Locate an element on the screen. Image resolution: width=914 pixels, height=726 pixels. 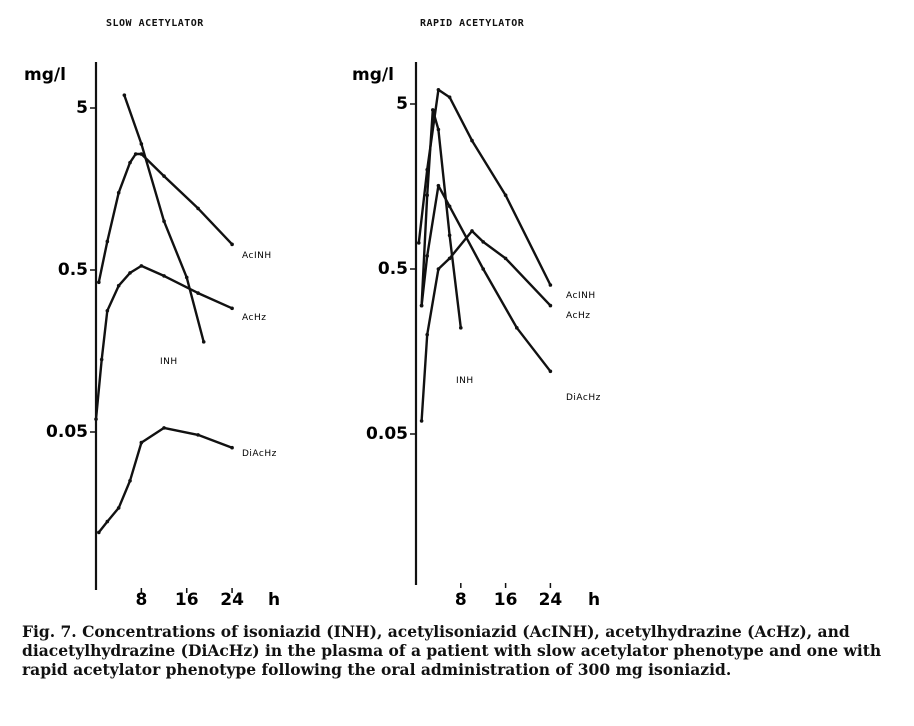
rapid-series-line-inh is located at coordinates (441, 218).